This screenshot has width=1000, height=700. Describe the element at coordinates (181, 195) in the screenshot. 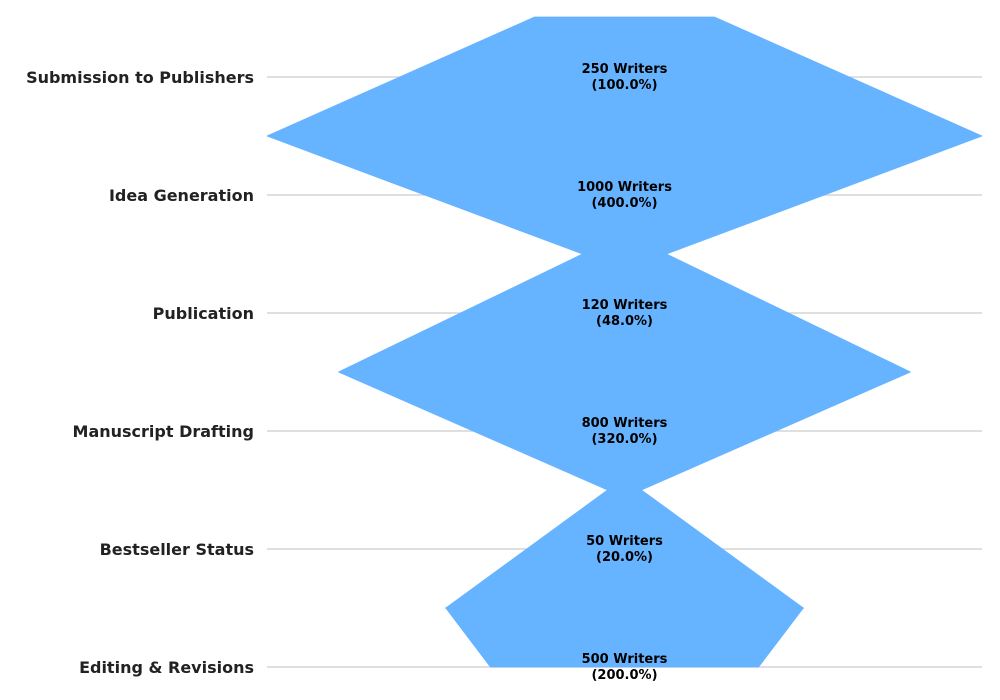

I see `category-label: Idea Generation` at that location.